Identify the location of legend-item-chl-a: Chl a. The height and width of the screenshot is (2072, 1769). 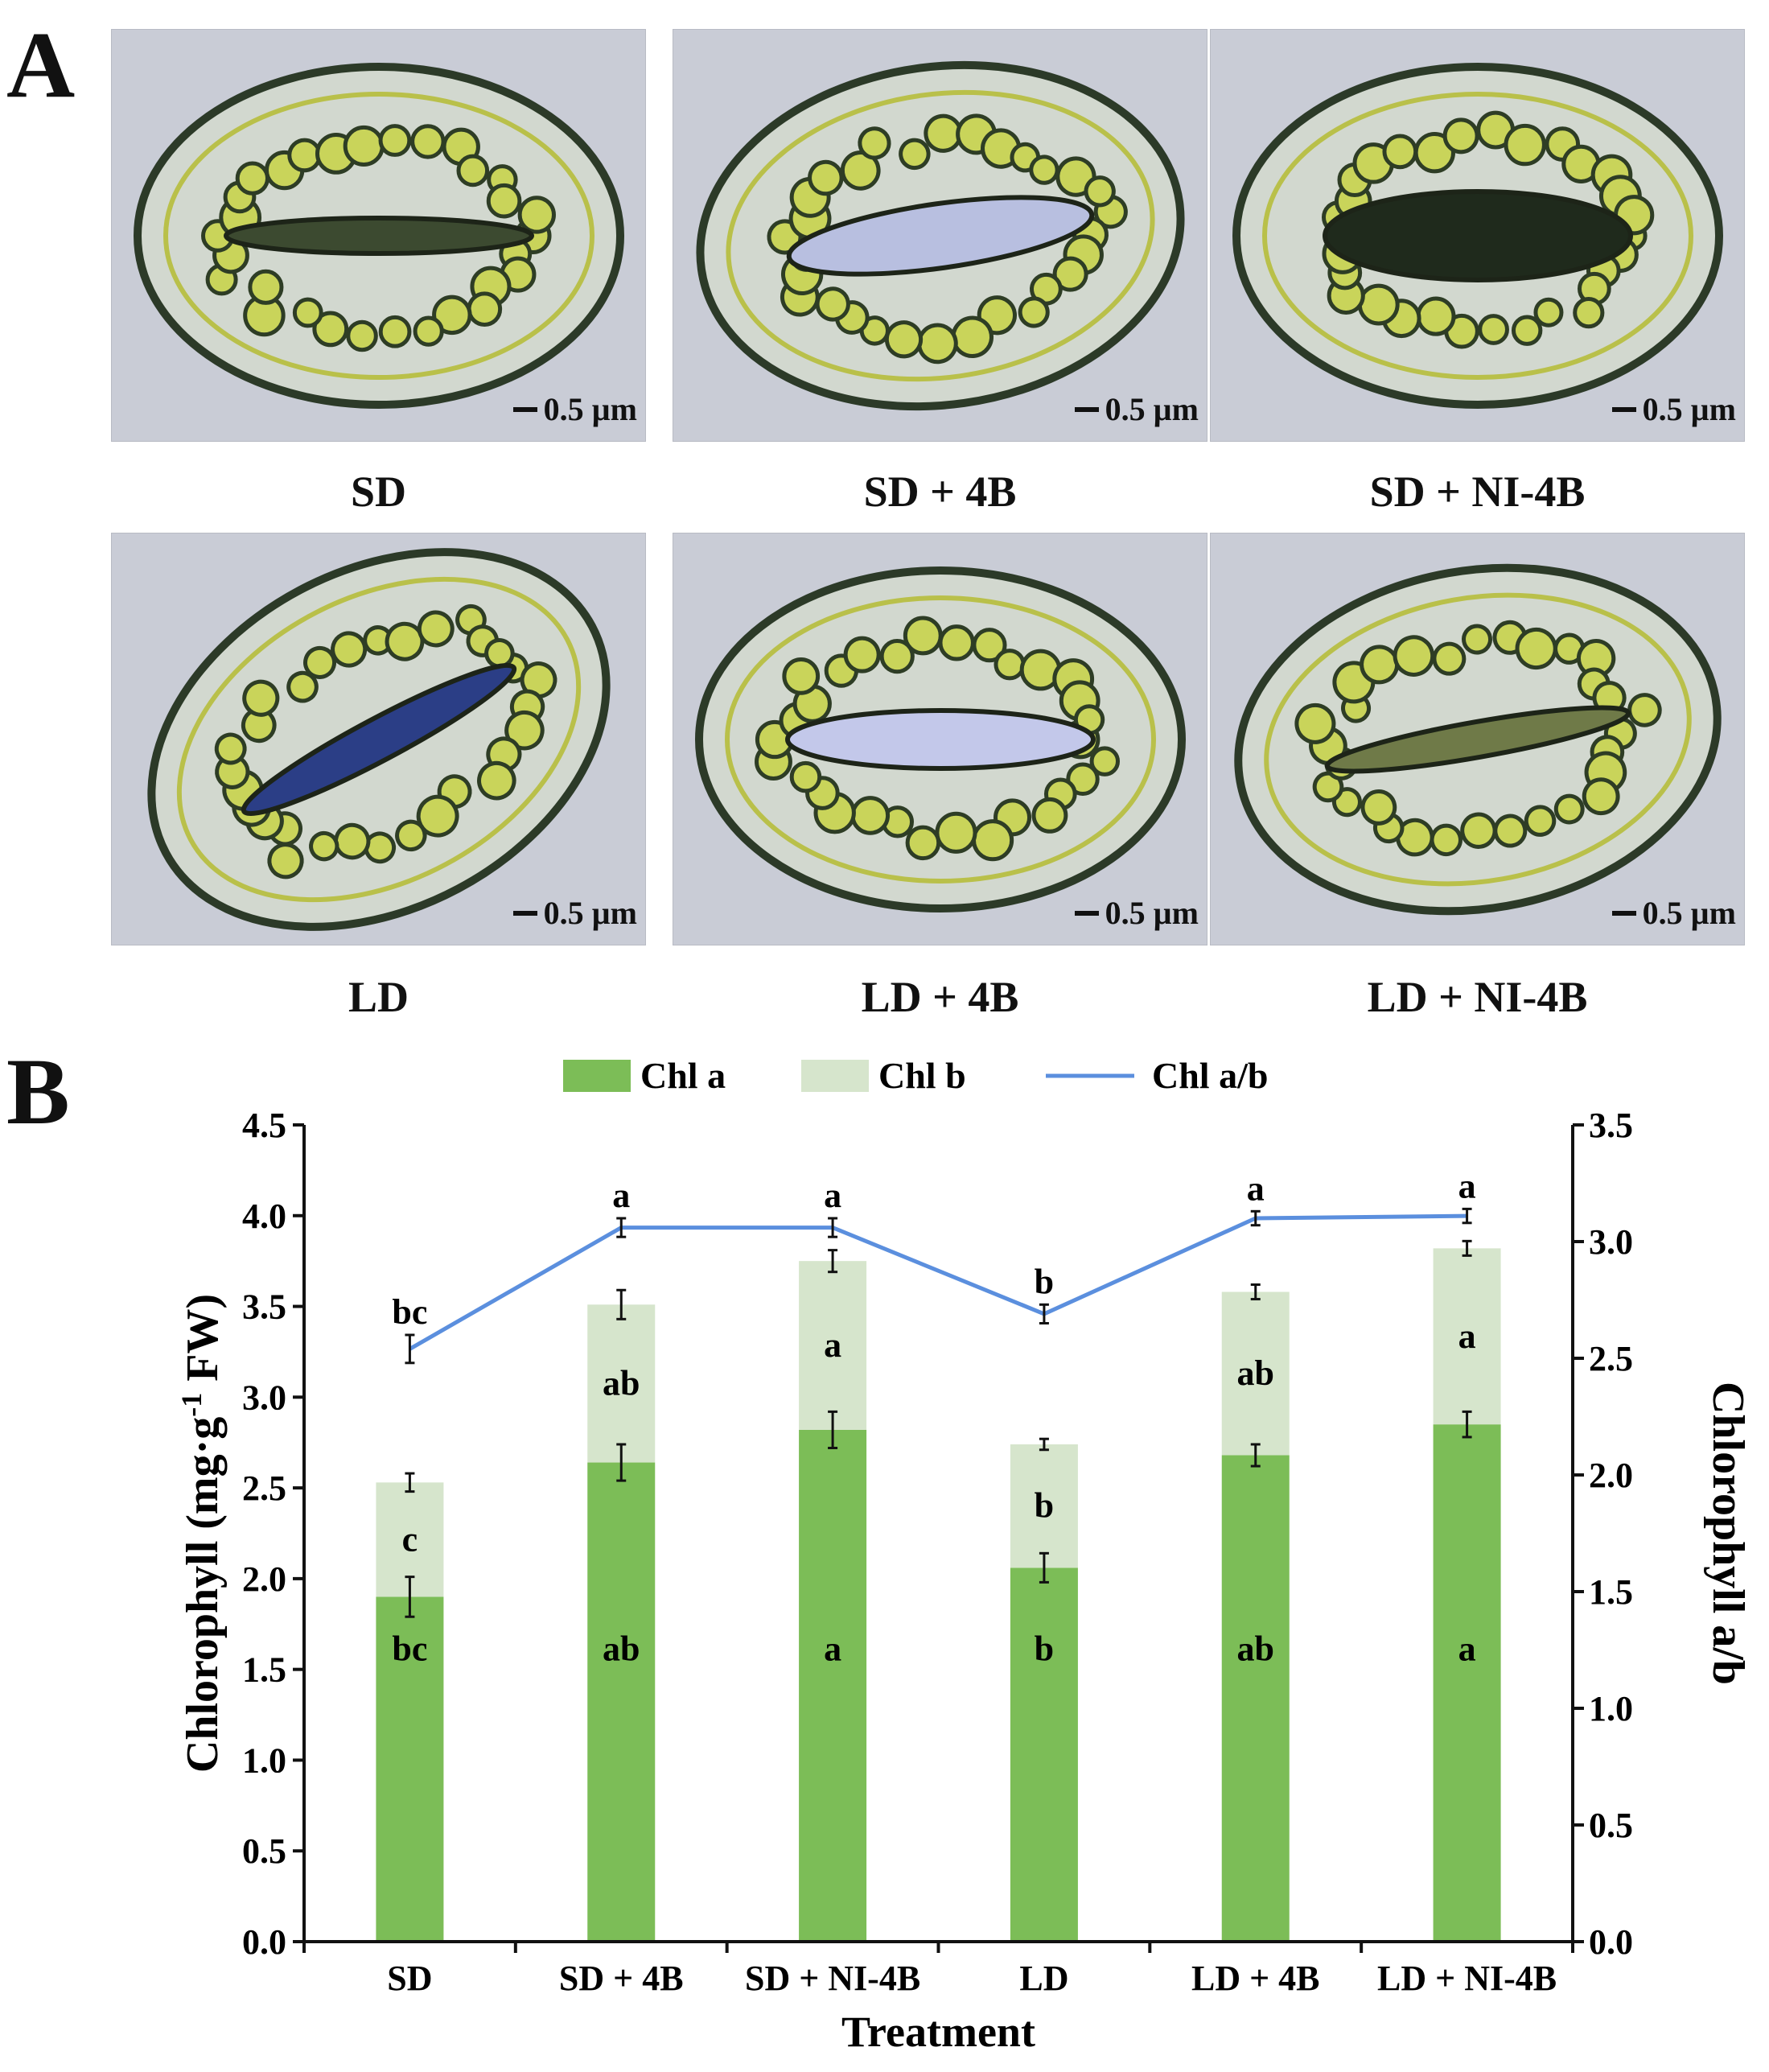
(644, 1075).